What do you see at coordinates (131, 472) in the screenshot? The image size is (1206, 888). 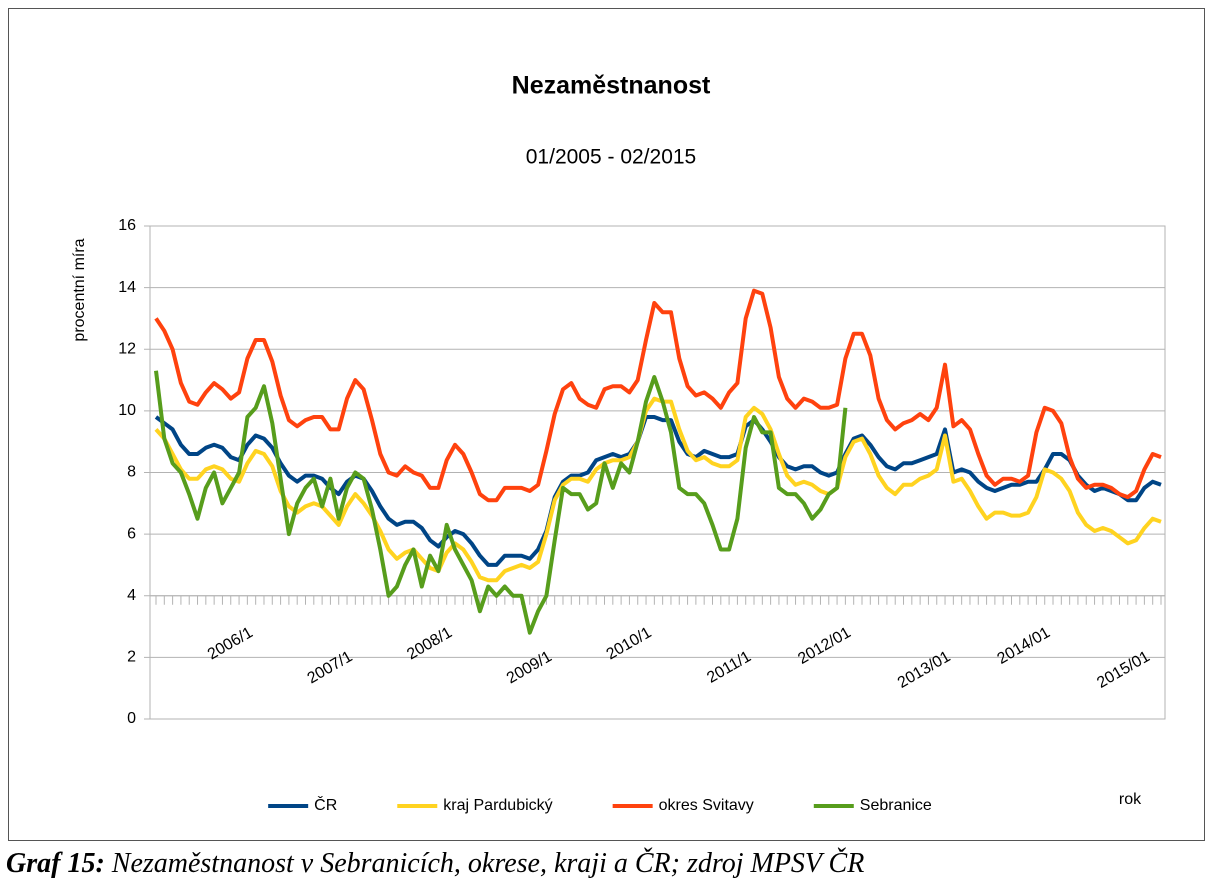 I see `y-tick-label: 8` at bounding box center [131, 472].